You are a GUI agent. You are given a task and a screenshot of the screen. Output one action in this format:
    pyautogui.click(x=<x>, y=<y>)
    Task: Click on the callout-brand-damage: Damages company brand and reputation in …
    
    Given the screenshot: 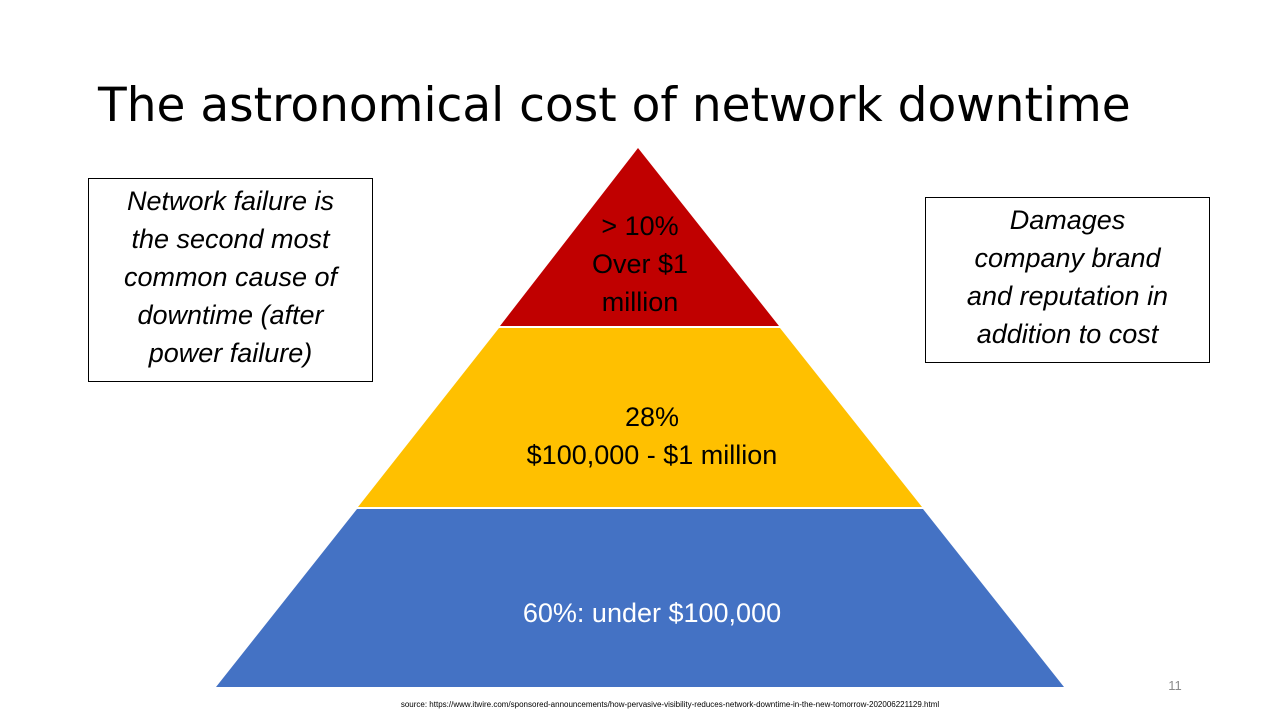 What is the action you would take?
    pyautogui.click(x=1067, y=280)
    